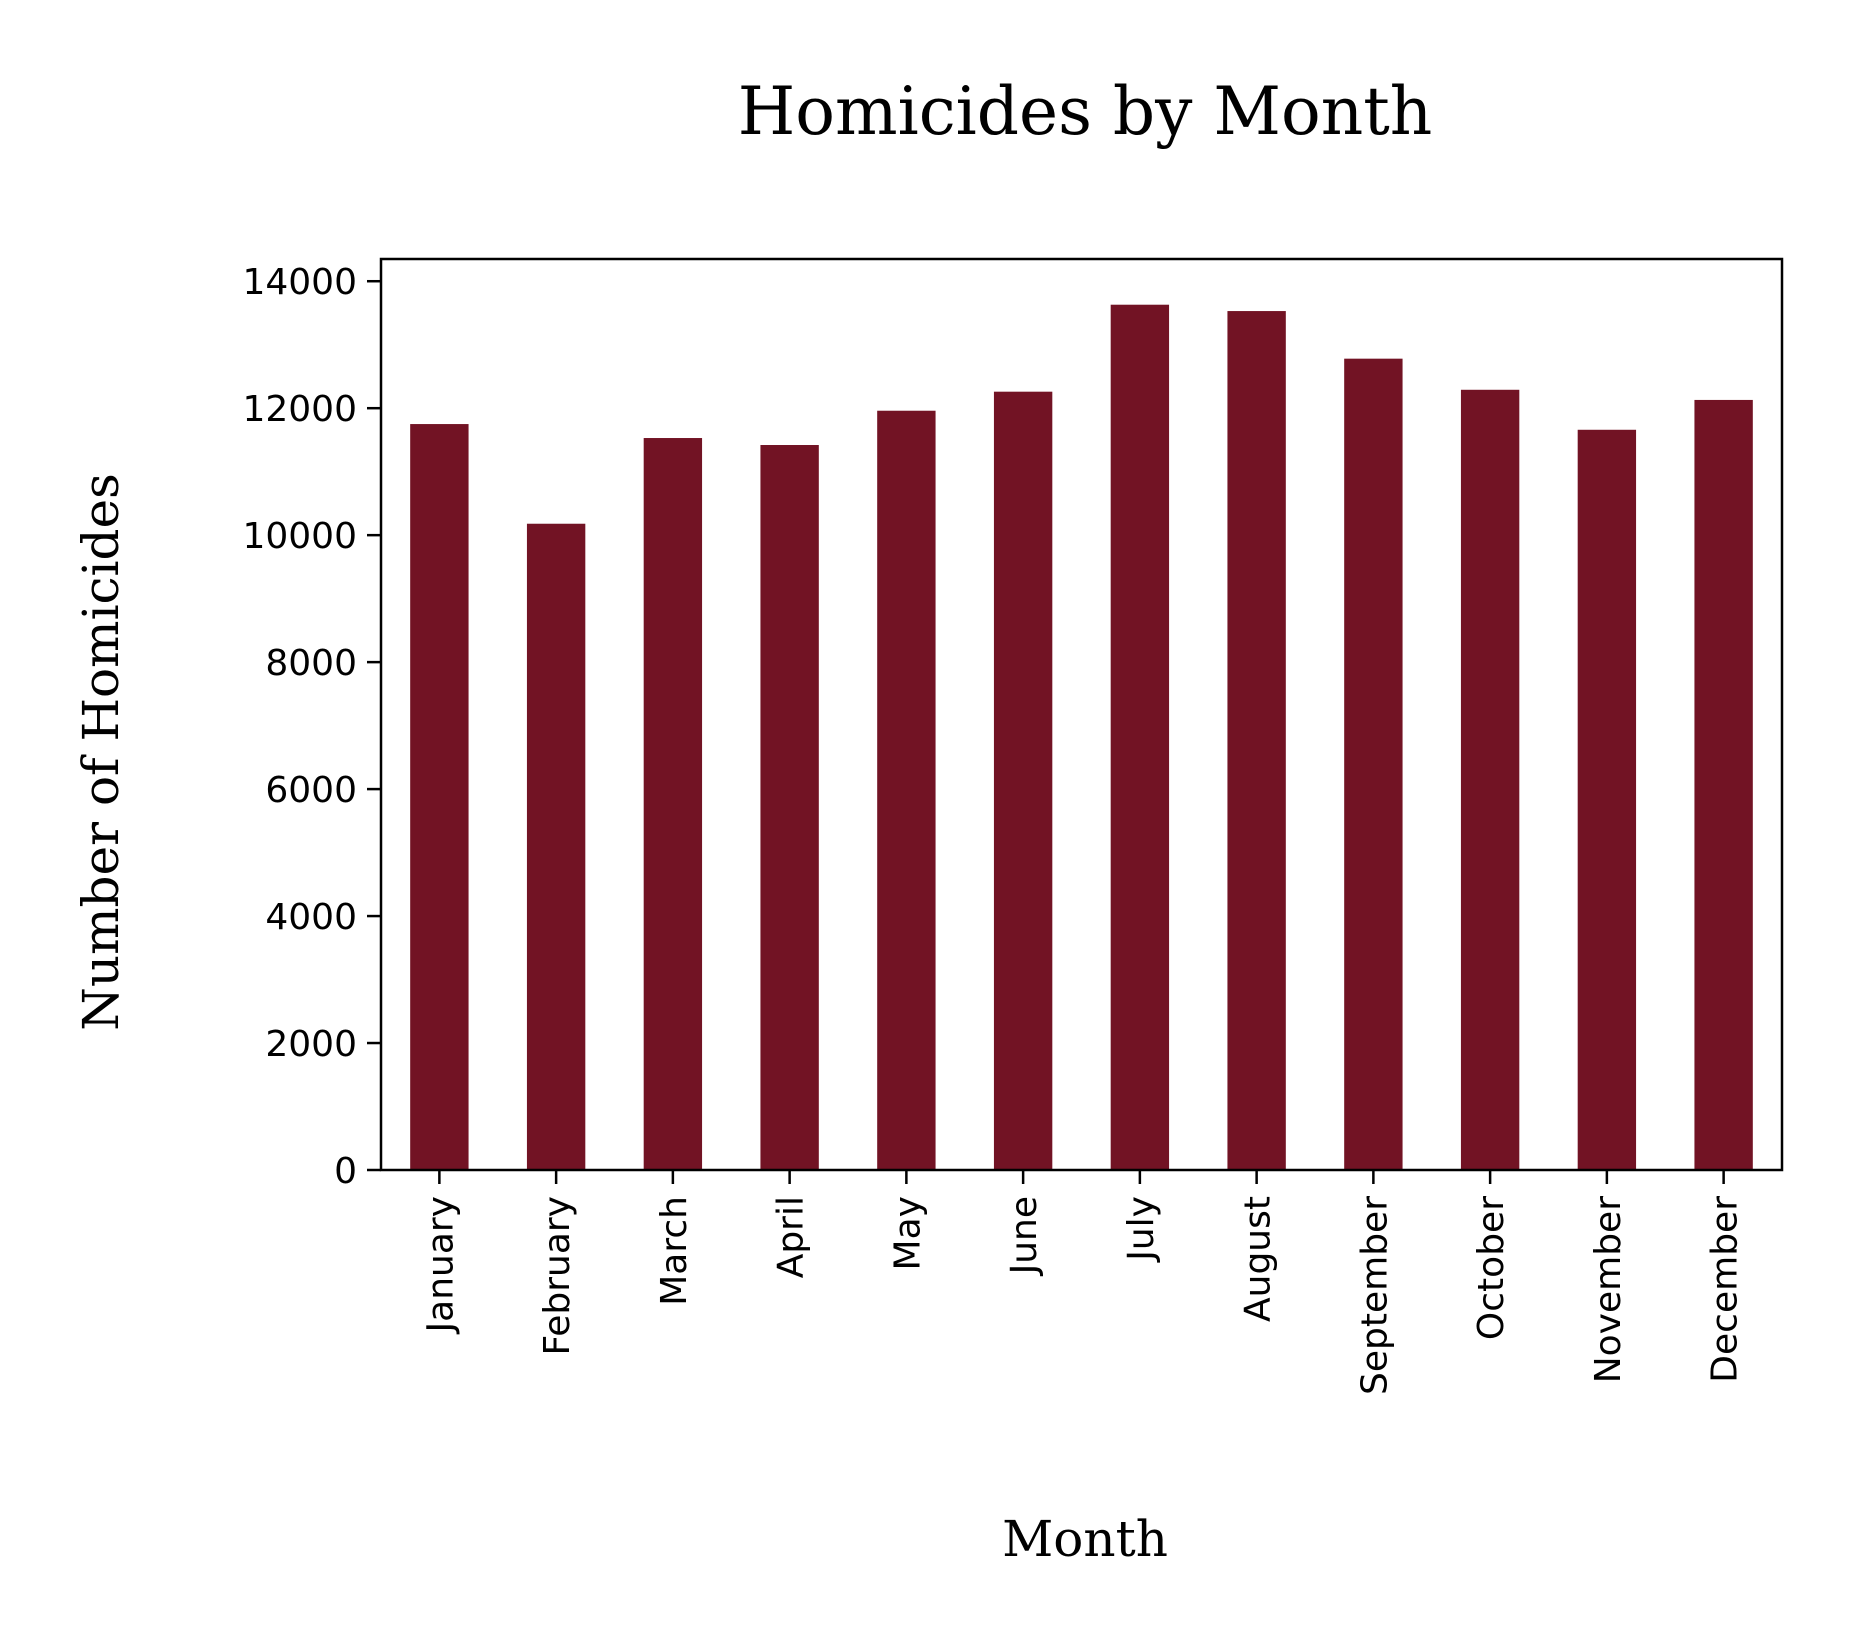 The image size is (1851, 1640). I want to click on bar-august, so click(1256, 740).